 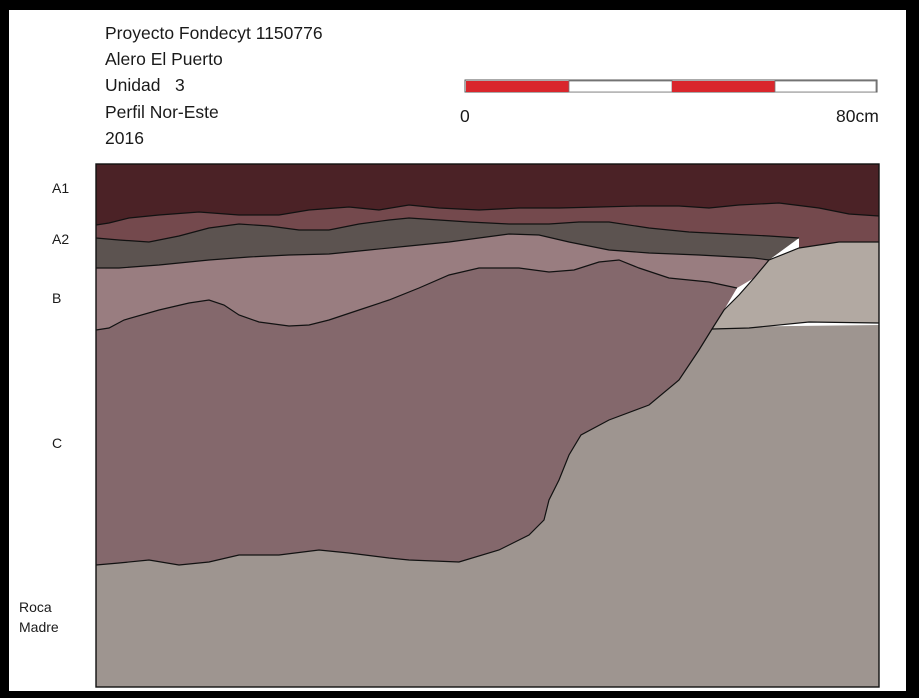 What do you see at coordinates (57, 298) in the screenshot?
I see `layer-label-b: B` at bounding box center [57, 298].